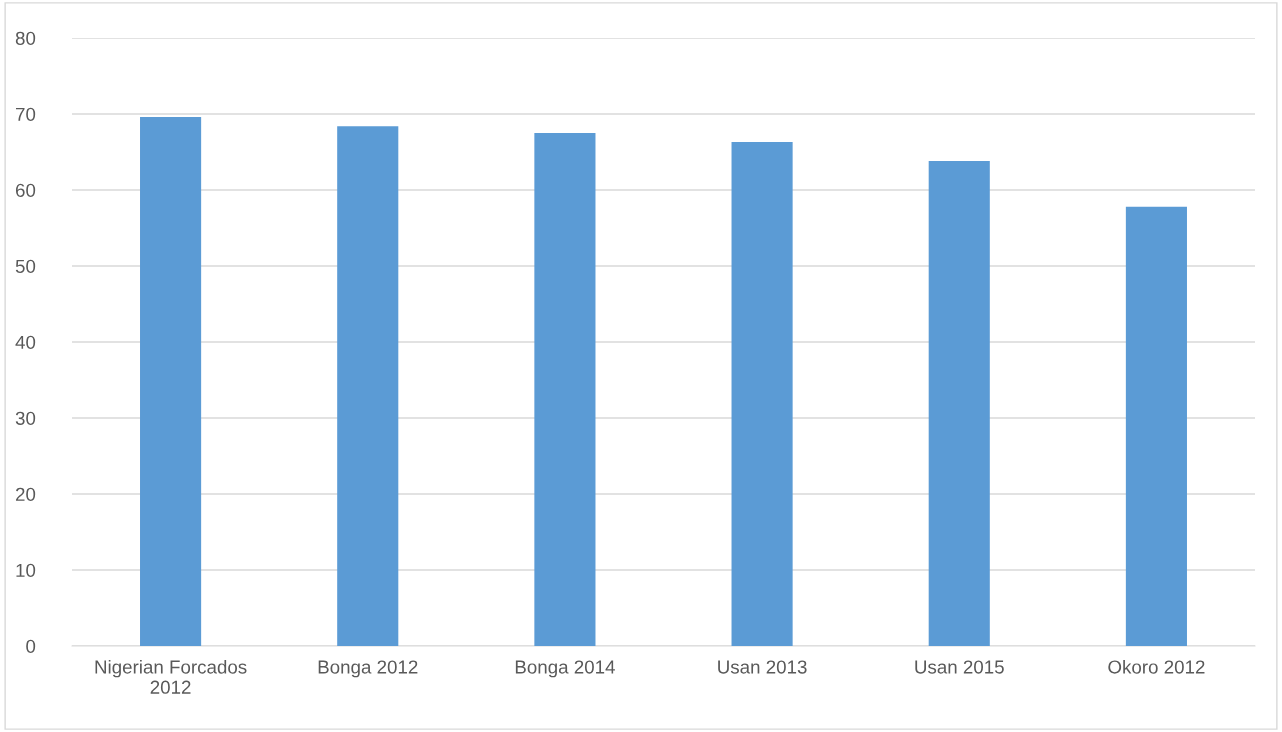 The height and width of the screenshot is (732, 1282). I want to click on y-tick-label: 10, so click(26, 570).